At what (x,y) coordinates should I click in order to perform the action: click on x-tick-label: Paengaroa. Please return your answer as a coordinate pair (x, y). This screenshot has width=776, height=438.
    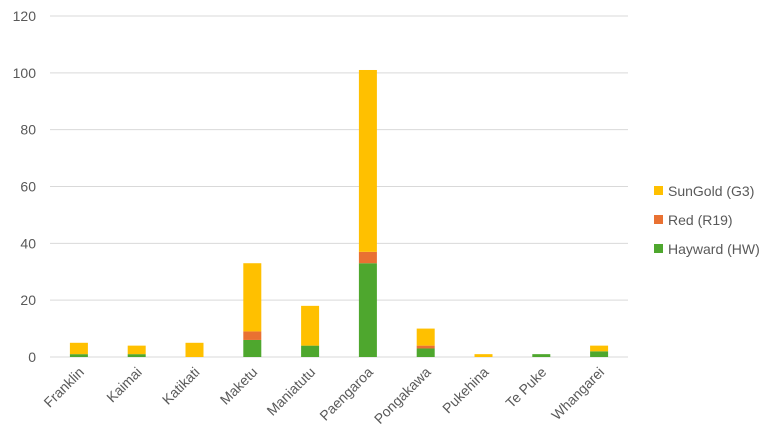
    Looking at the image, I should click on (346, 394).